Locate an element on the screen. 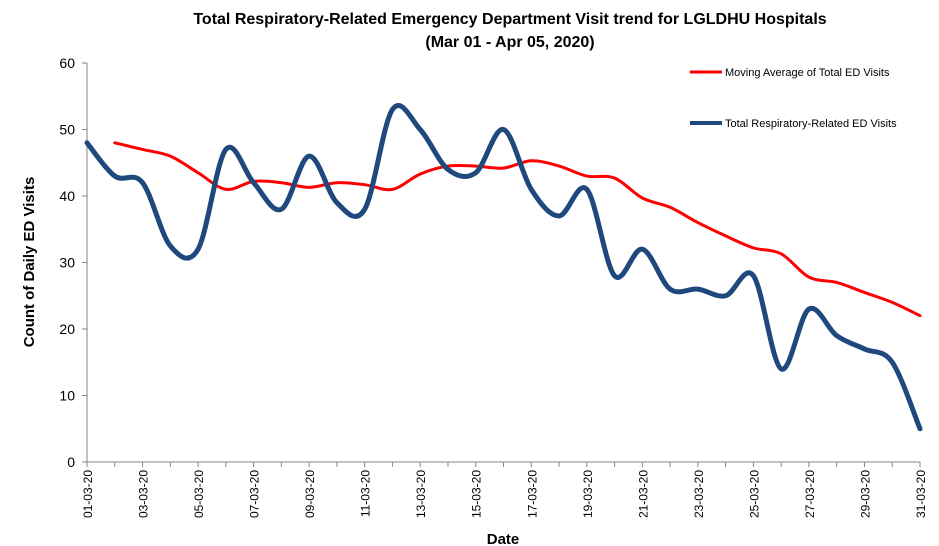 The width and height of the screenshot is (939, 546). x-tick-label: 23-03-20 is located at coordinates (699, 494).